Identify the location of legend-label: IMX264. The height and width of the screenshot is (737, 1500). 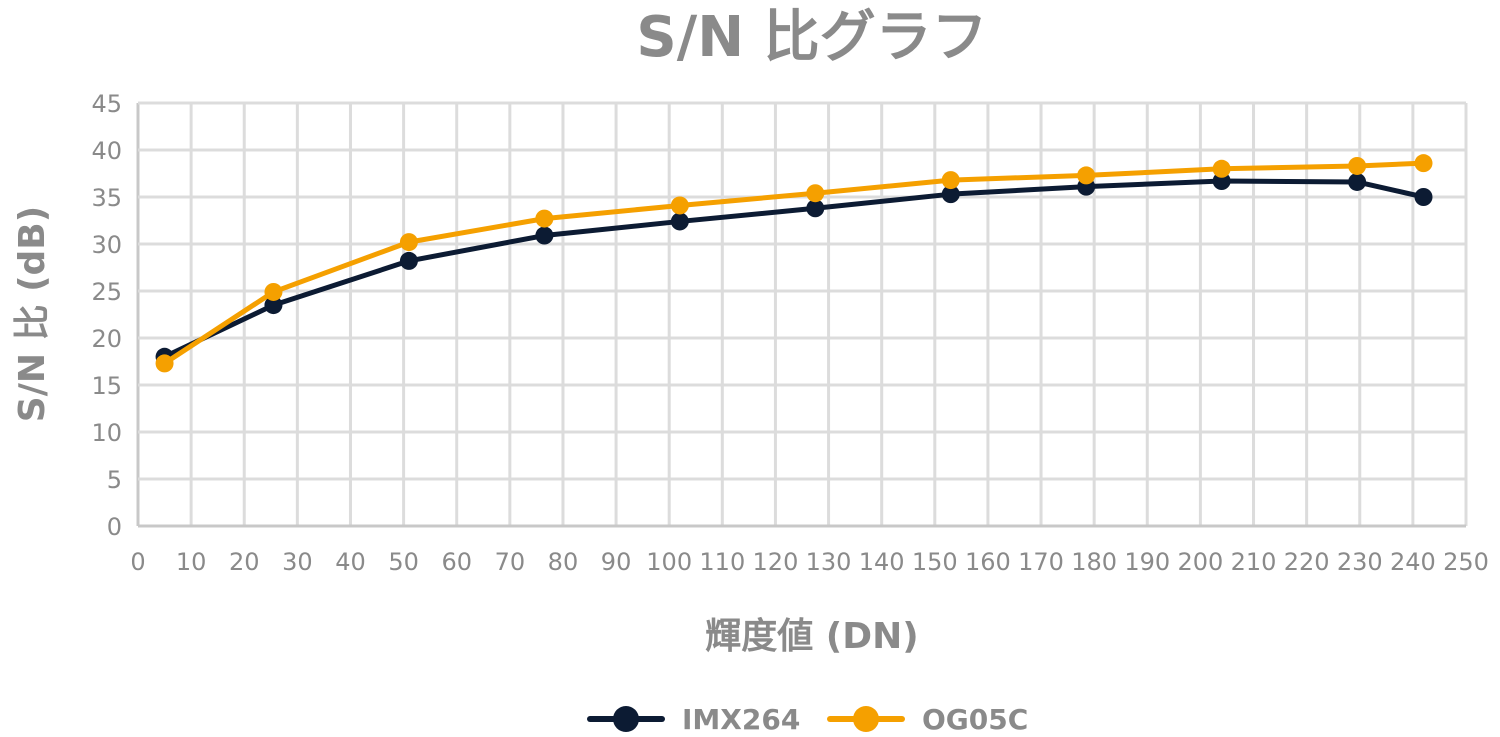
(741, 719).